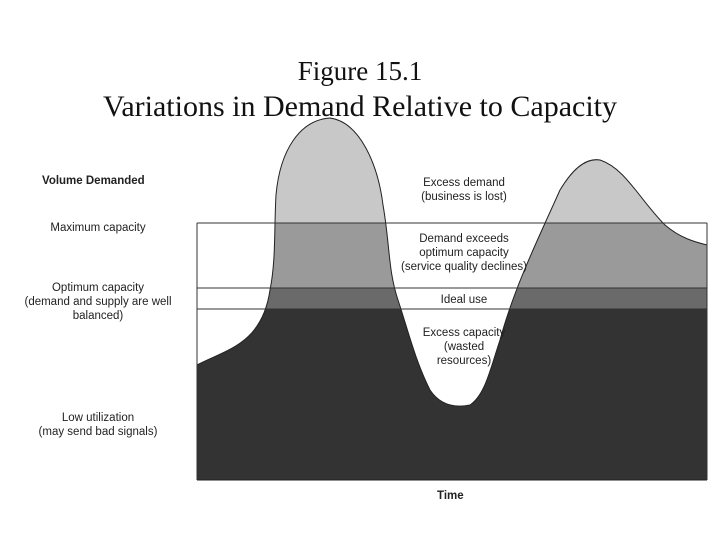 The width and height of the screenshot is (720, 540). Describe the element at coordinates (98, 316) in the screenshot. I see `optimum-capacity-line3: balanced)` at that location.